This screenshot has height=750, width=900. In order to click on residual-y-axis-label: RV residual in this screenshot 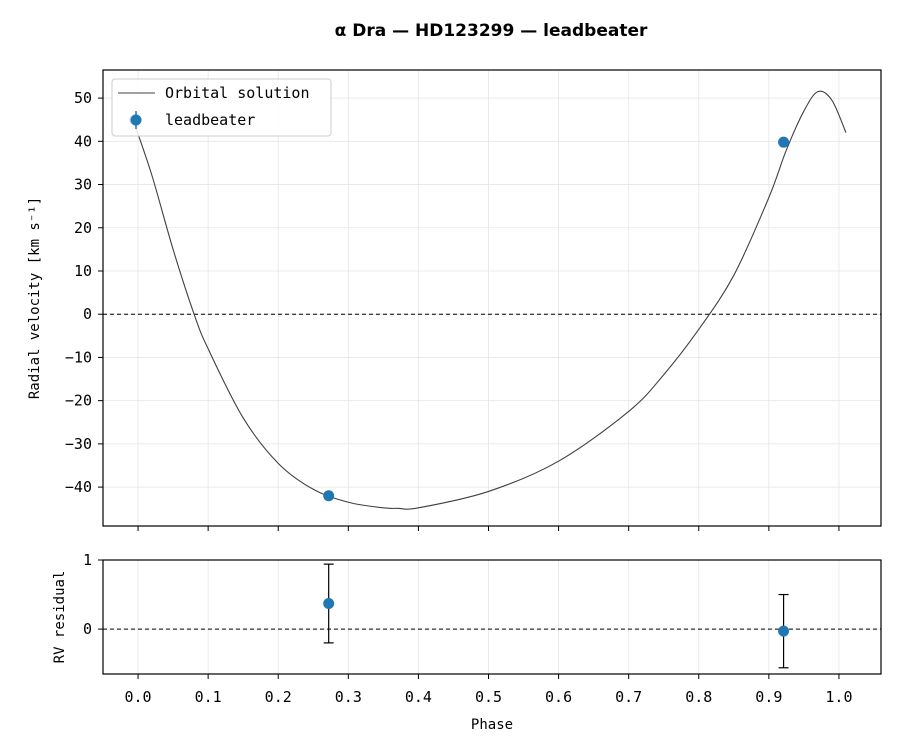, I will do `click(60, 617)`.